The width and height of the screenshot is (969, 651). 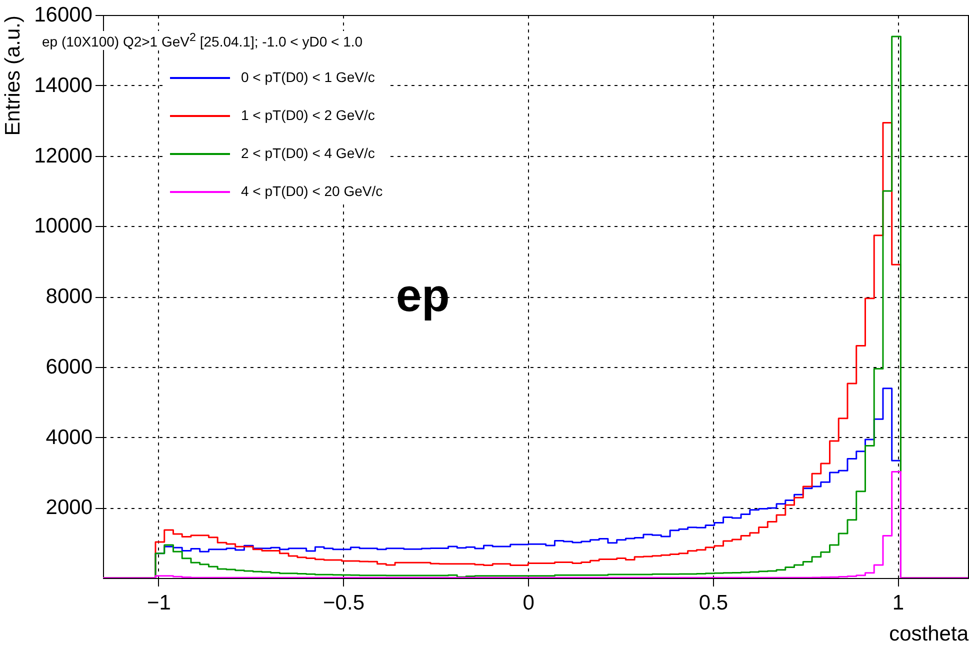 What do you see at coordinates (713, 603) in the screenshot?
I see `x-tick-label: 0.5` at bounding box center [713, 603].